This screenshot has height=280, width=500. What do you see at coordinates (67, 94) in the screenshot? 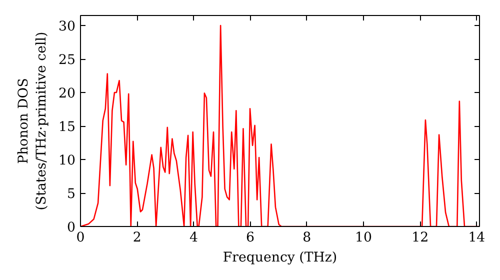
I see `y-tick-label: 20` at bounding box center [67, 94].